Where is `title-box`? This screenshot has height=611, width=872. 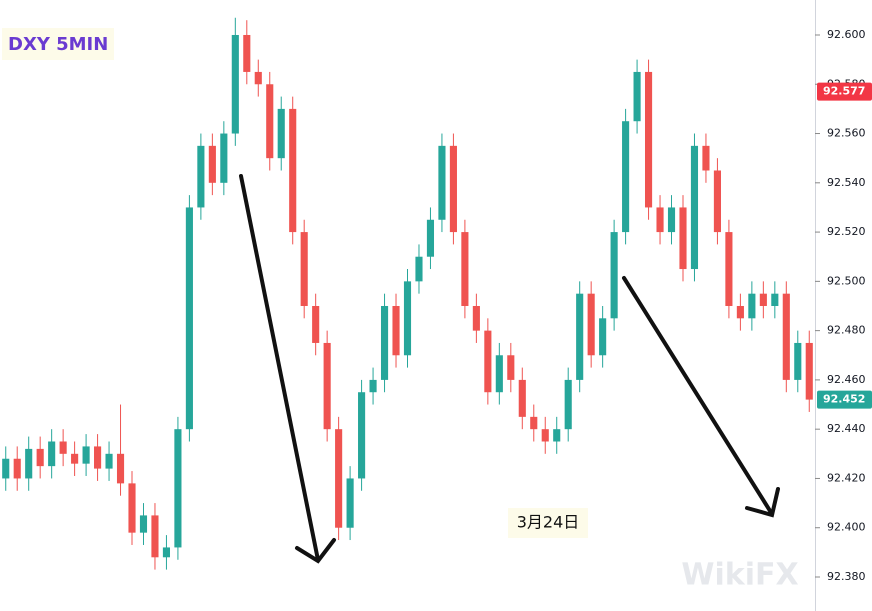
title-box is located at coordinates (58, 44).